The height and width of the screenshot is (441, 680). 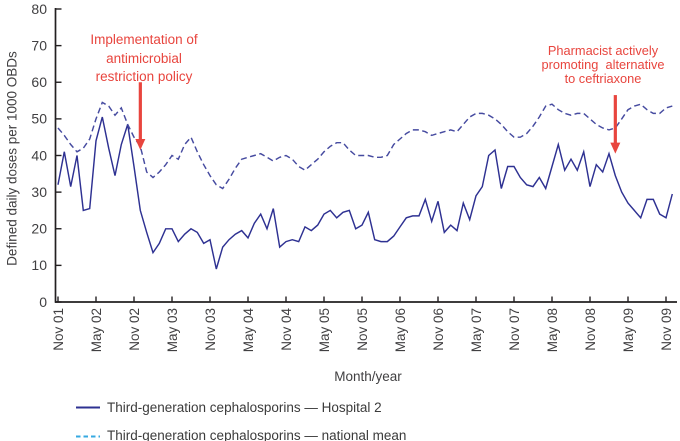 What do you see at coordinates (39, 45) in the screenshot?
I see `y-tick-label: 70` at bounding box center [39, 45].